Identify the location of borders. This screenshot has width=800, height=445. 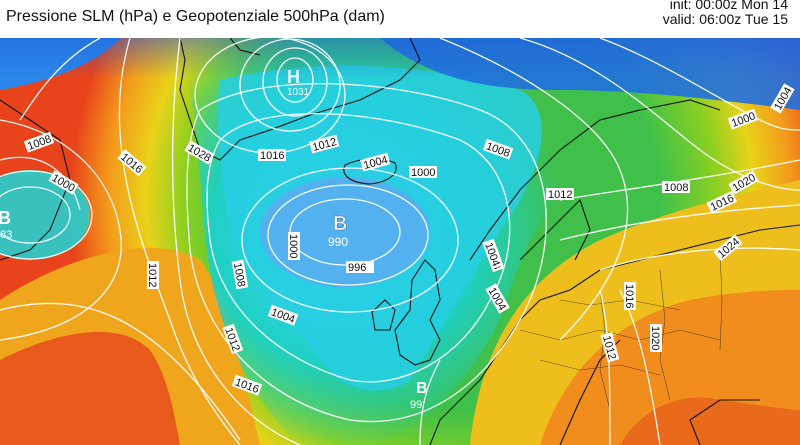
(621, 330).